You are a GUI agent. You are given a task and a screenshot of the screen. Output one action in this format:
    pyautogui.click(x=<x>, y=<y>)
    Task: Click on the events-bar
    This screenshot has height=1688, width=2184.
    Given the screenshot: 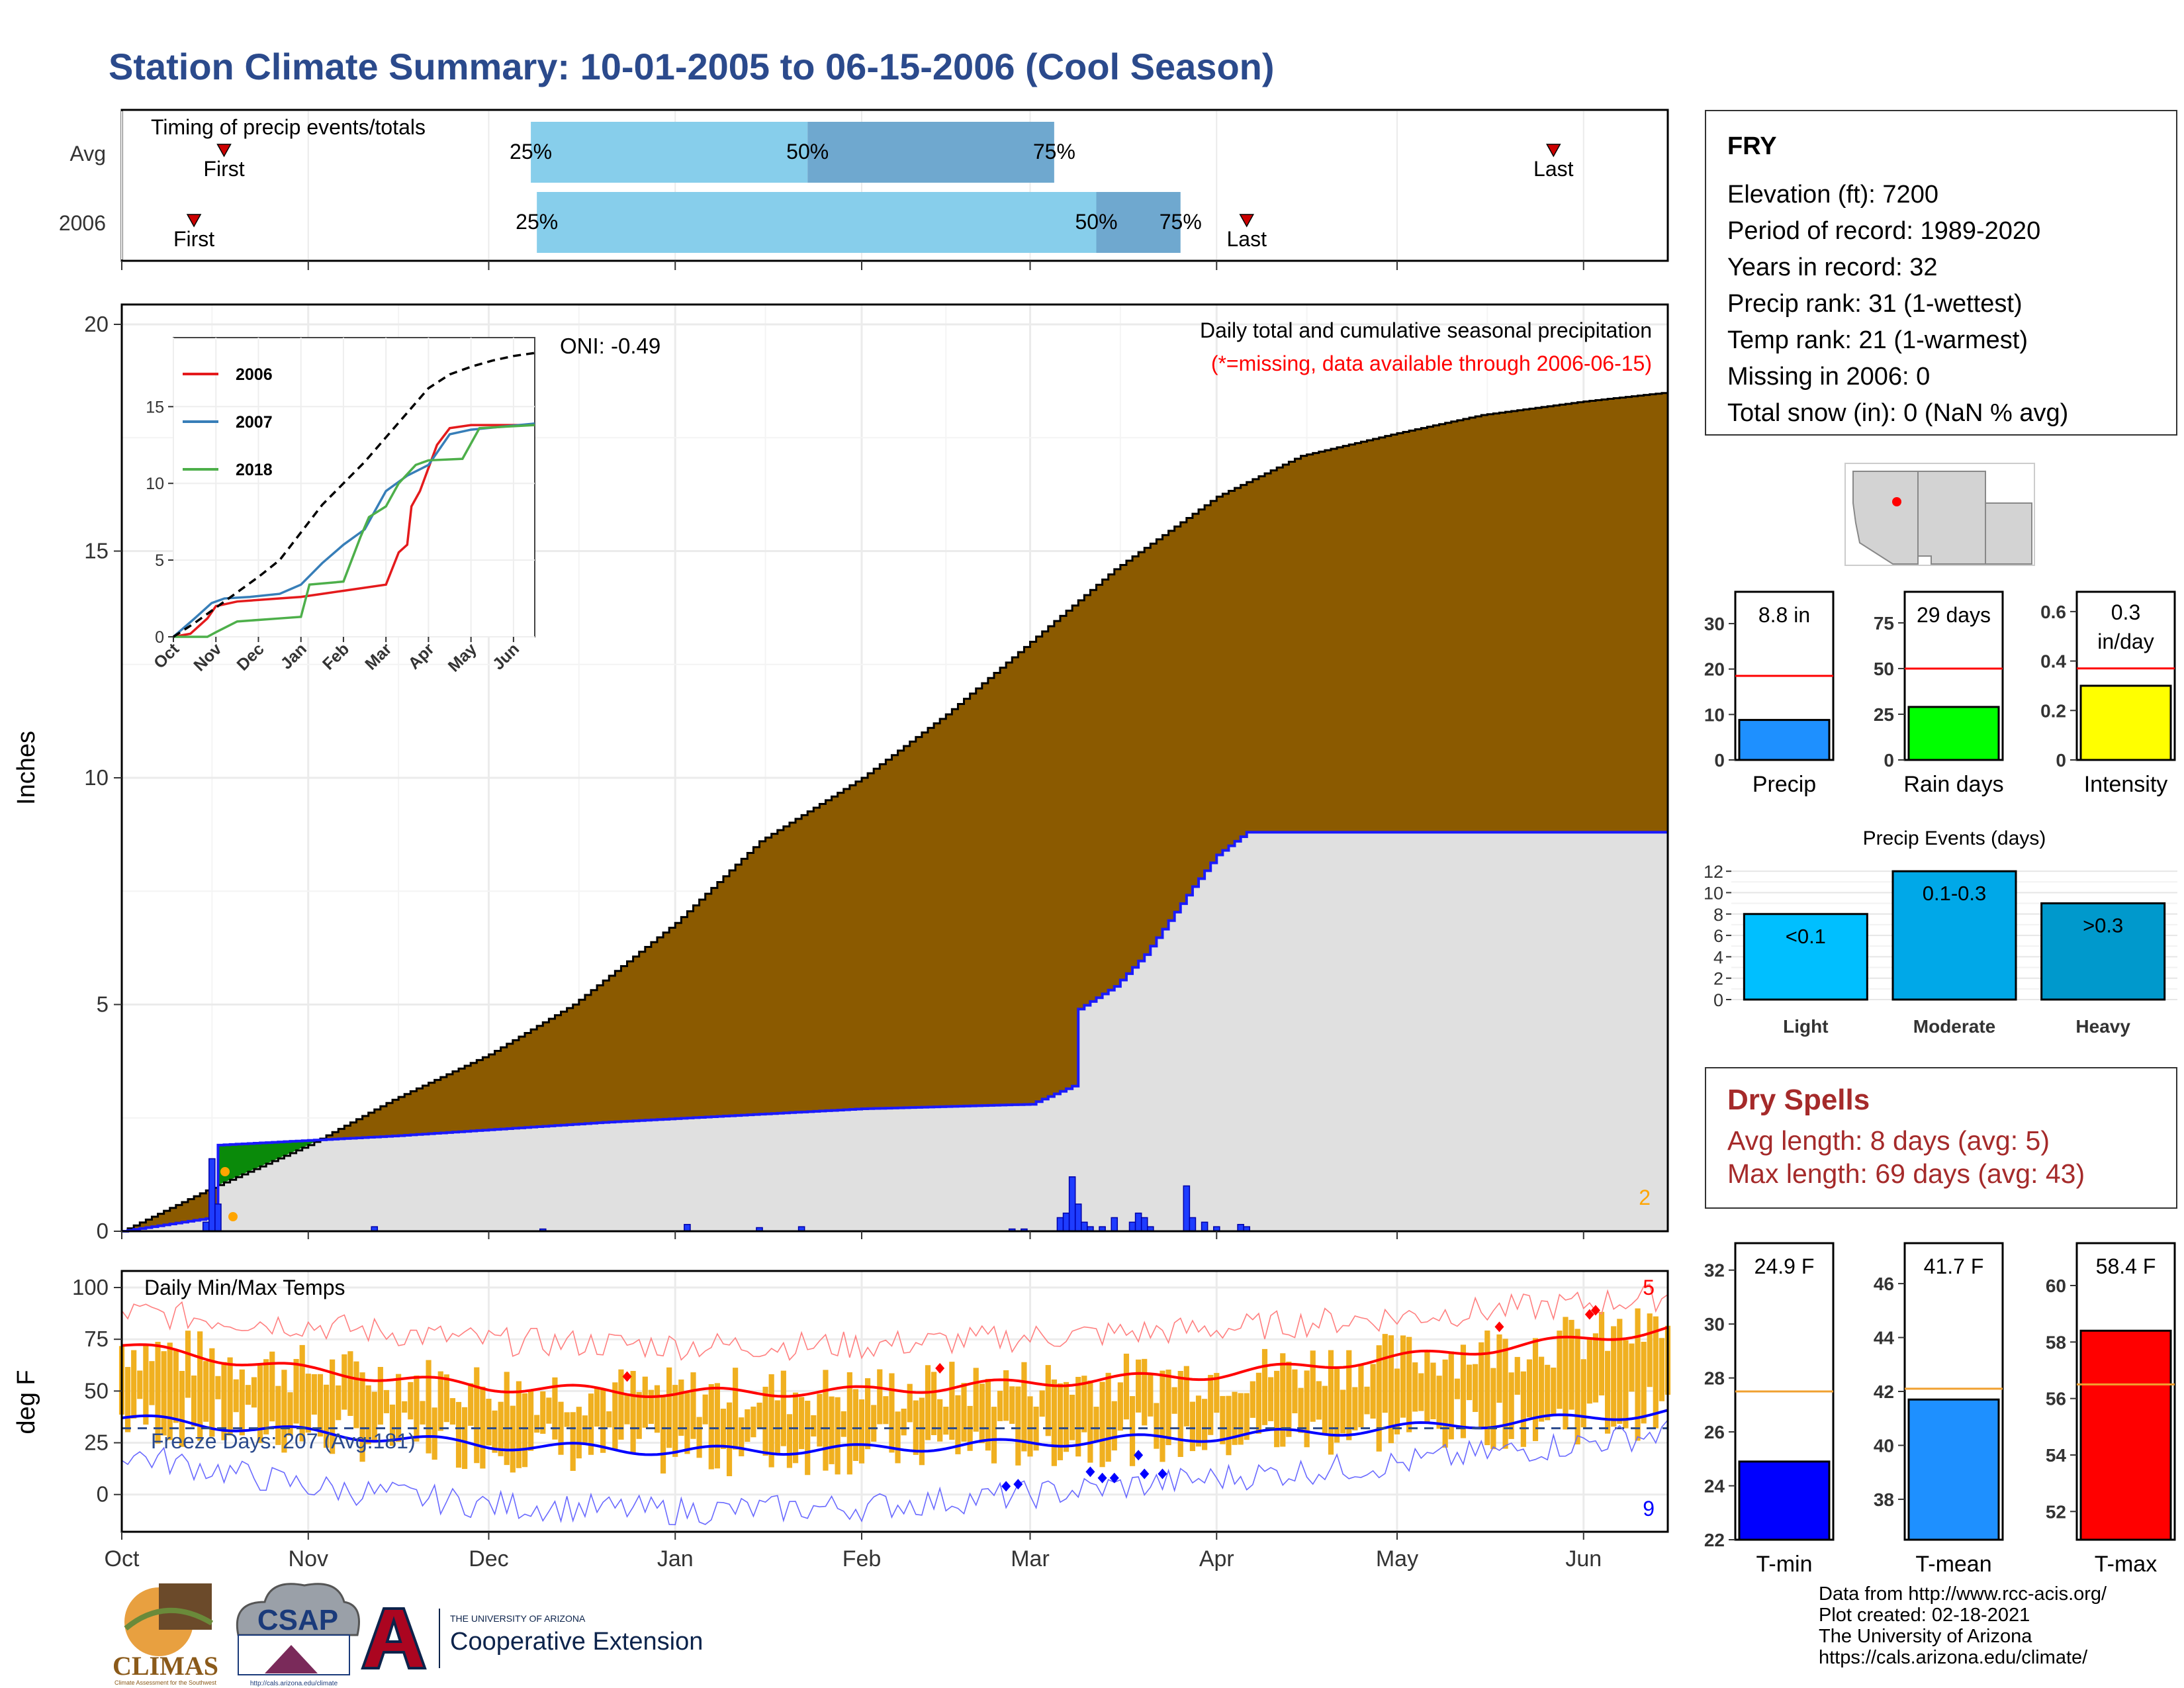 What is the action you would take?
    pyautogui.click(x=1806, y=957)
    